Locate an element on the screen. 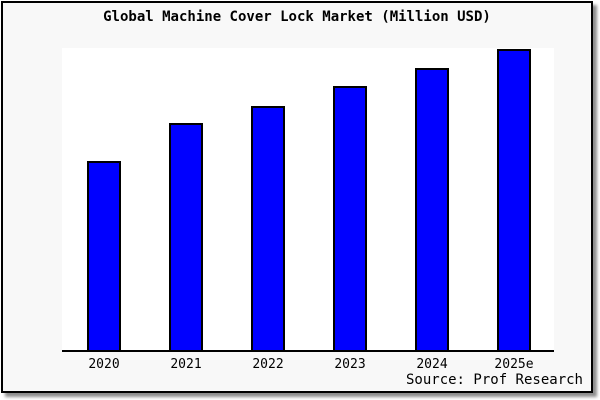 Image resolution: width=600 pixels, height=400 pixels. x-tick-2020: 2020 is located at coordinates (104, 364).